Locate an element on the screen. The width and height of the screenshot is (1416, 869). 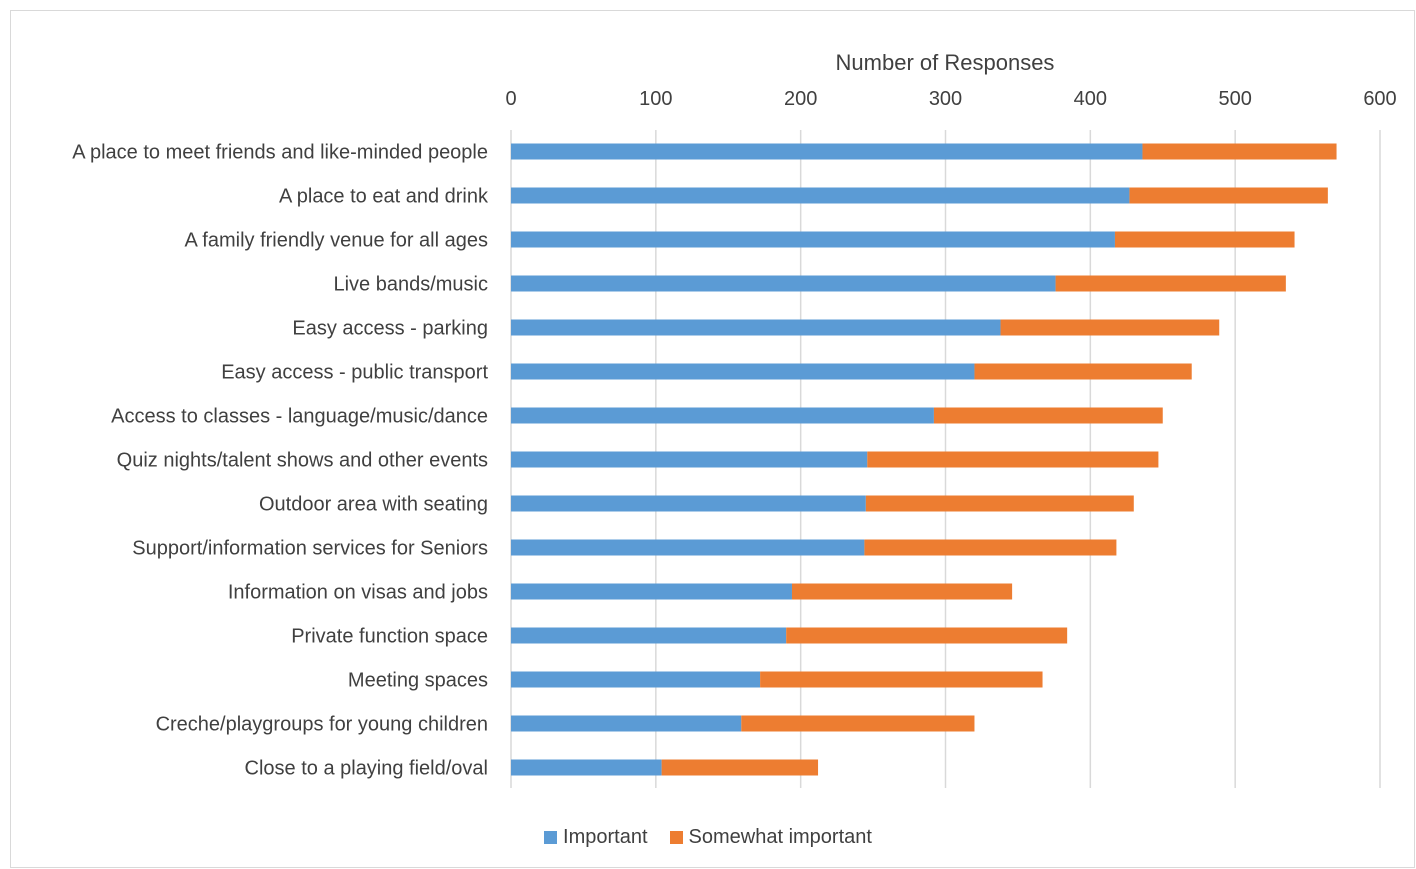
category-label: Close to a playing field/oval is located at coordinates (366, 769).